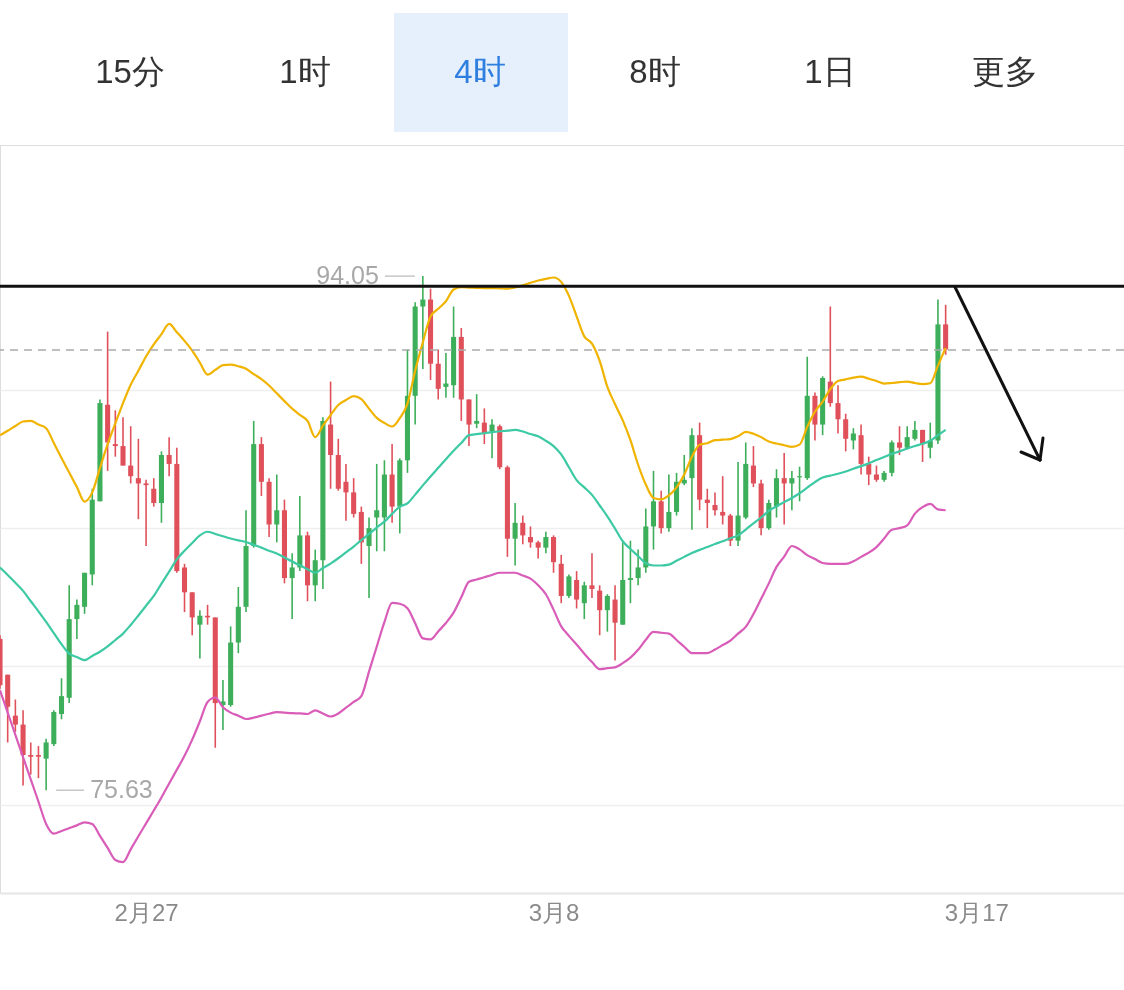  I want to click on annotation: 75.63, so click(121, 789).